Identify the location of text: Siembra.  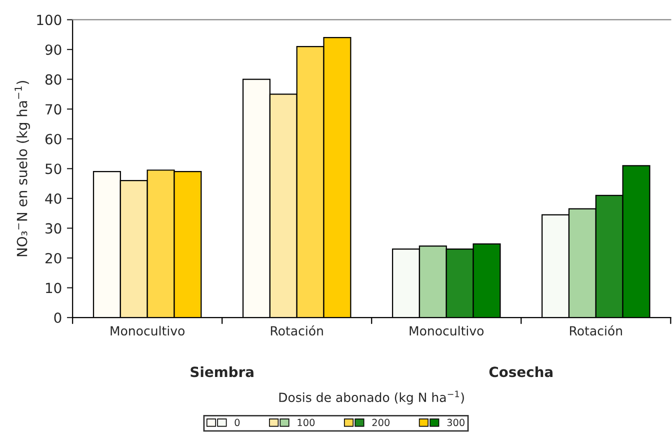
(222, 372).